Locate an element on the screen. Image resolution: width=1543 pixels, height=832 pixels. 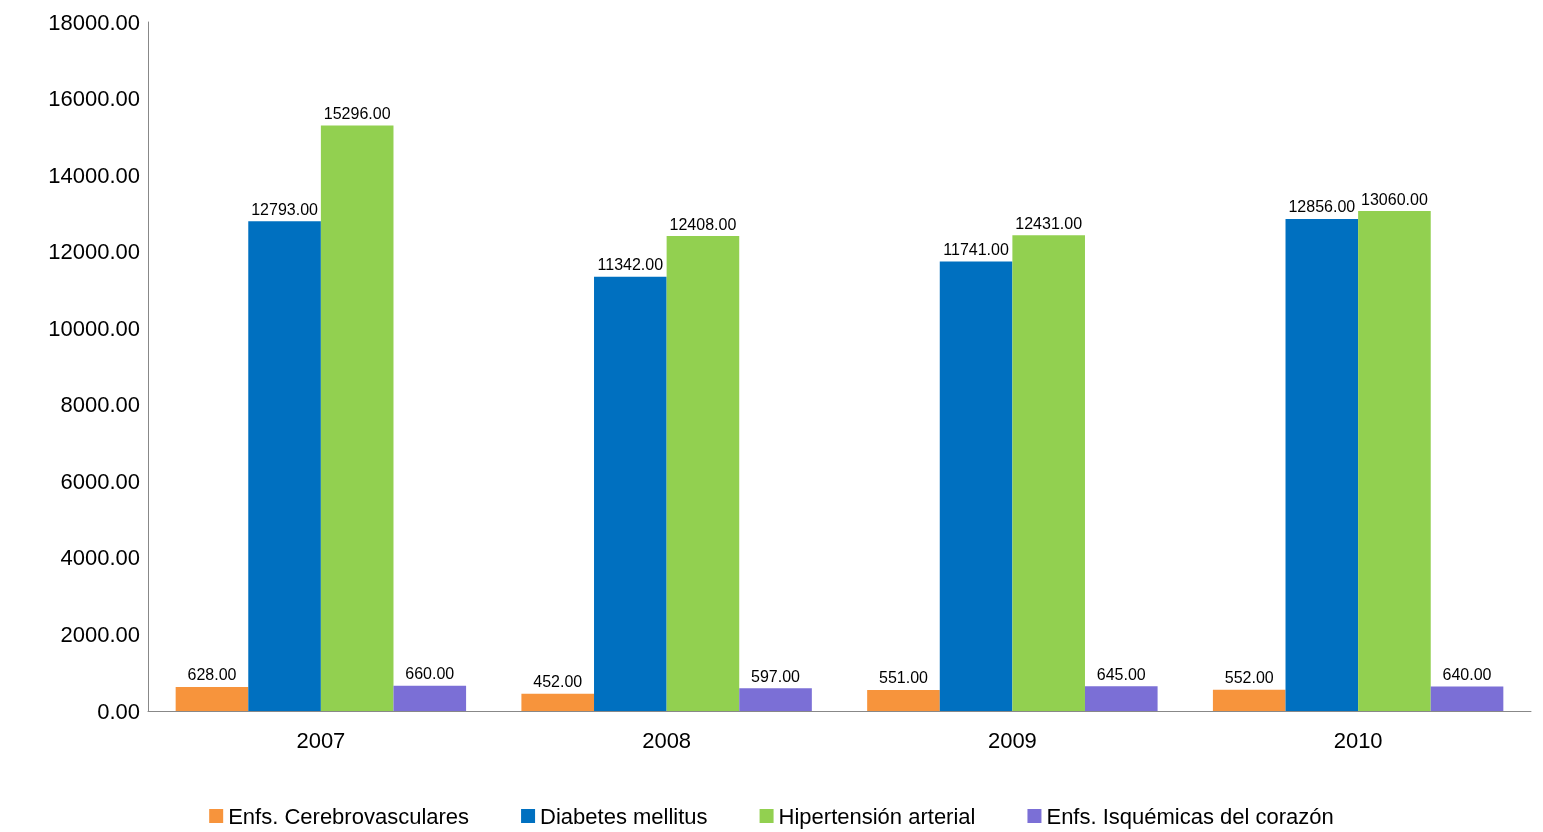
x-tick-label: 2007 is located at coordinates (321, 740).